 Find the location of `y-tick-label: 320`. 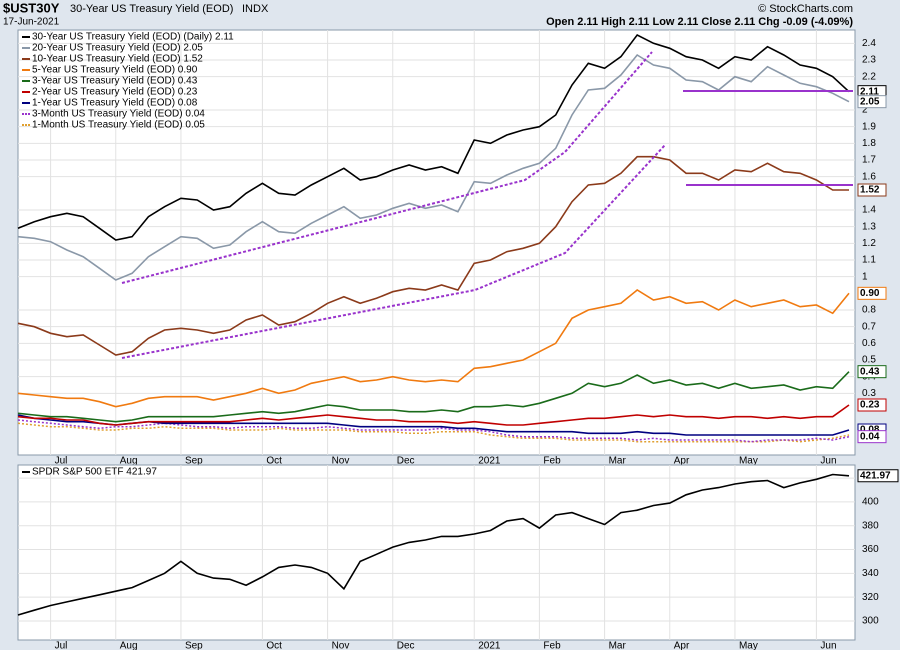

y-tick-label: 320 is located at coordinates (870, 597).